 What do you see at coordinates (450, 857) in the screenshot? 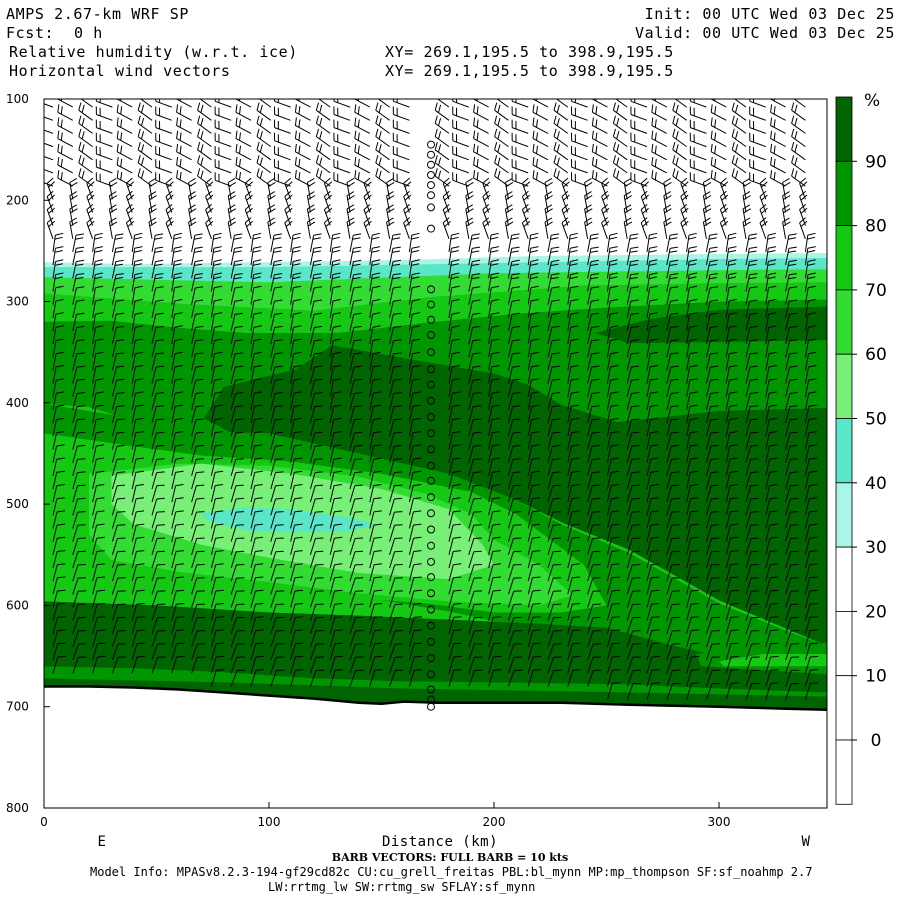
I see `barb-note: BARB VECTORS: FULL BARB = 10 kts` at bounding box center [450, 857].